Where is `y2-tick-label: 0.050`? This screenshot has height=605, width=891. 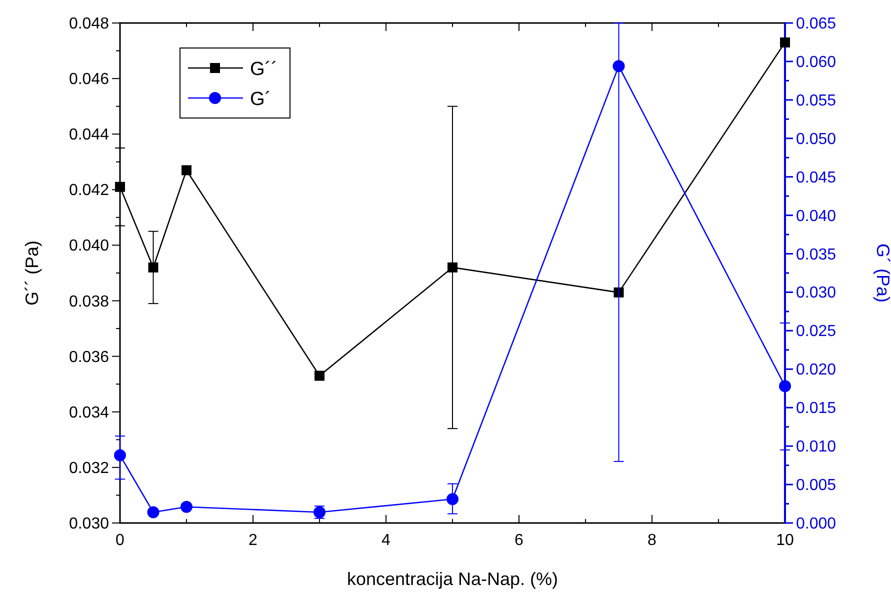
y2-tick-label: 0.050 is located at coordinates (816, 139).